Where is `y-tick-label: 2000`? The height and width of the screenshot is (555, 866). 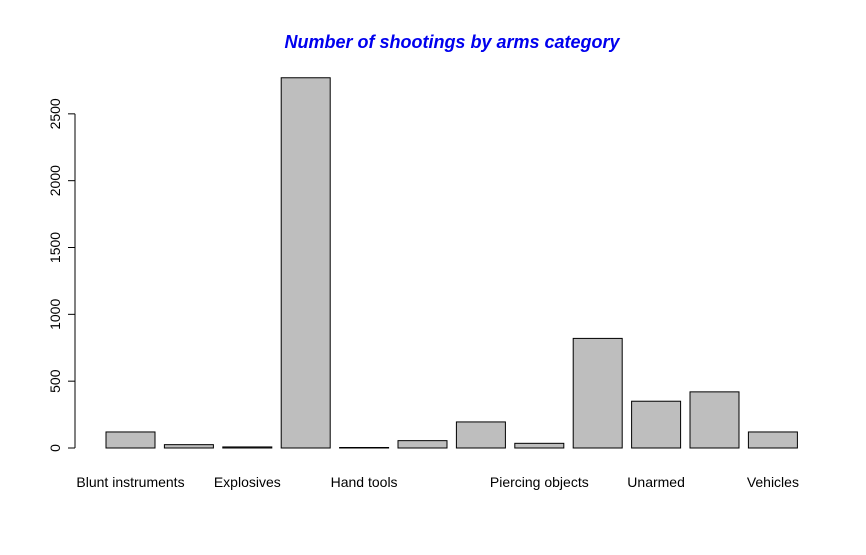
y-tick-label: 2000 is located at coordinates (55, 180).